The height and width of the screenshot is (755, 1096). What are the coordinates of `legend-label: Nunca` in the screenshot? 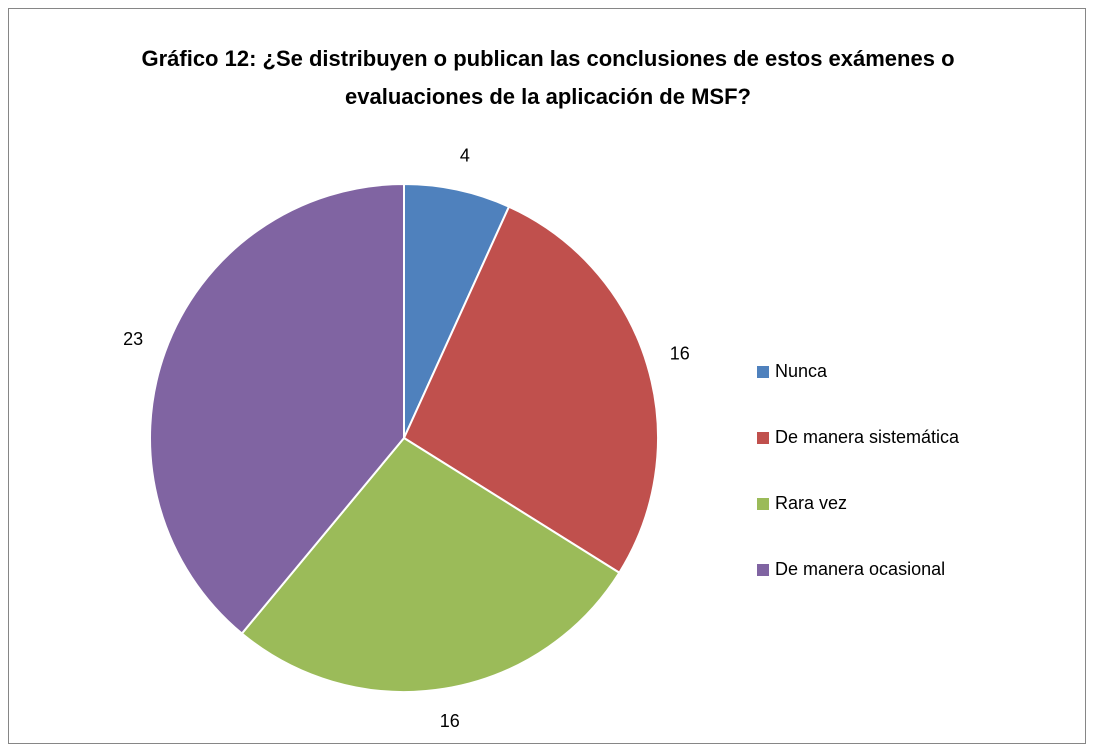 It's located at (801, 371).